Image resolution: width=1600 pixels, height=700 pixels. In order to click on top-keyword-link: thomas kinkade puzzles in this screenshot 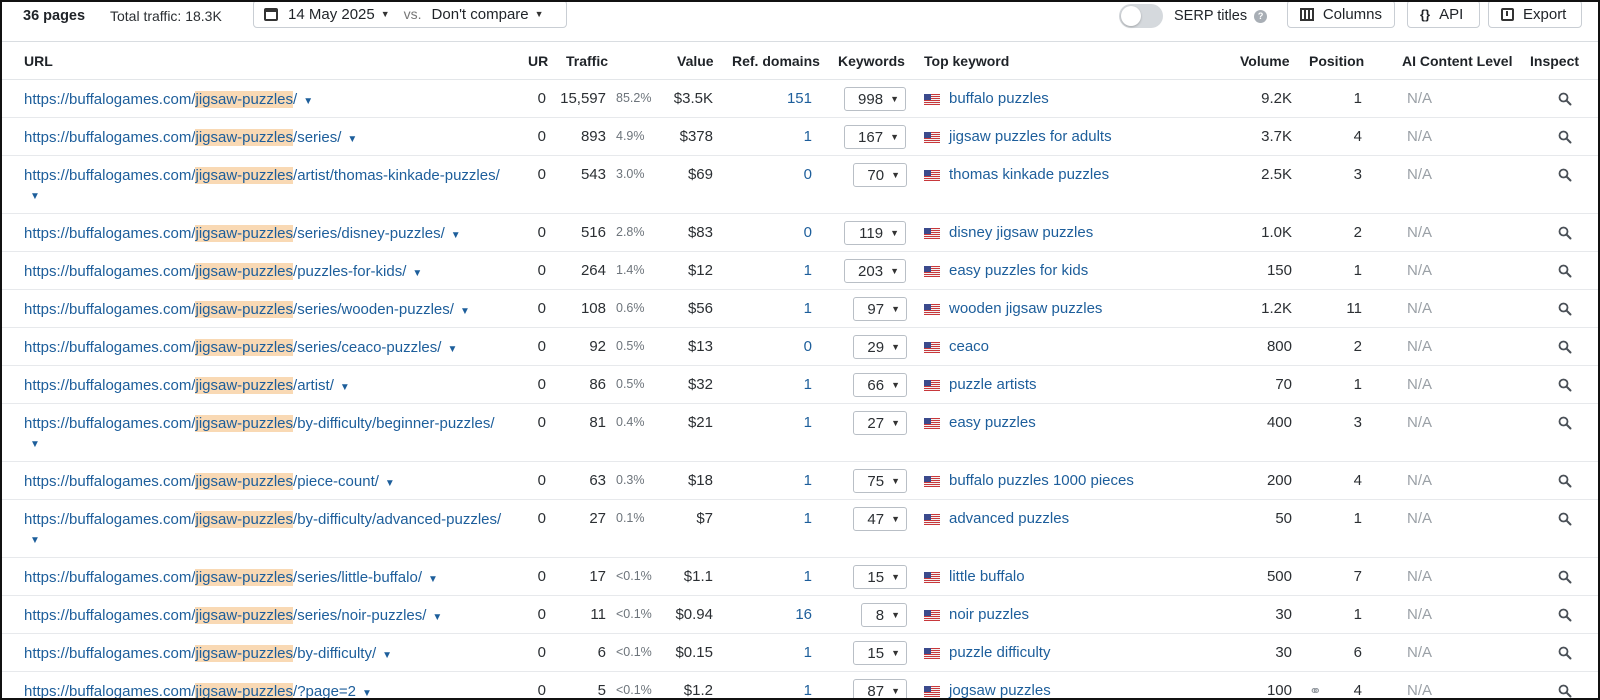, I will do `click(1029, 174)`.